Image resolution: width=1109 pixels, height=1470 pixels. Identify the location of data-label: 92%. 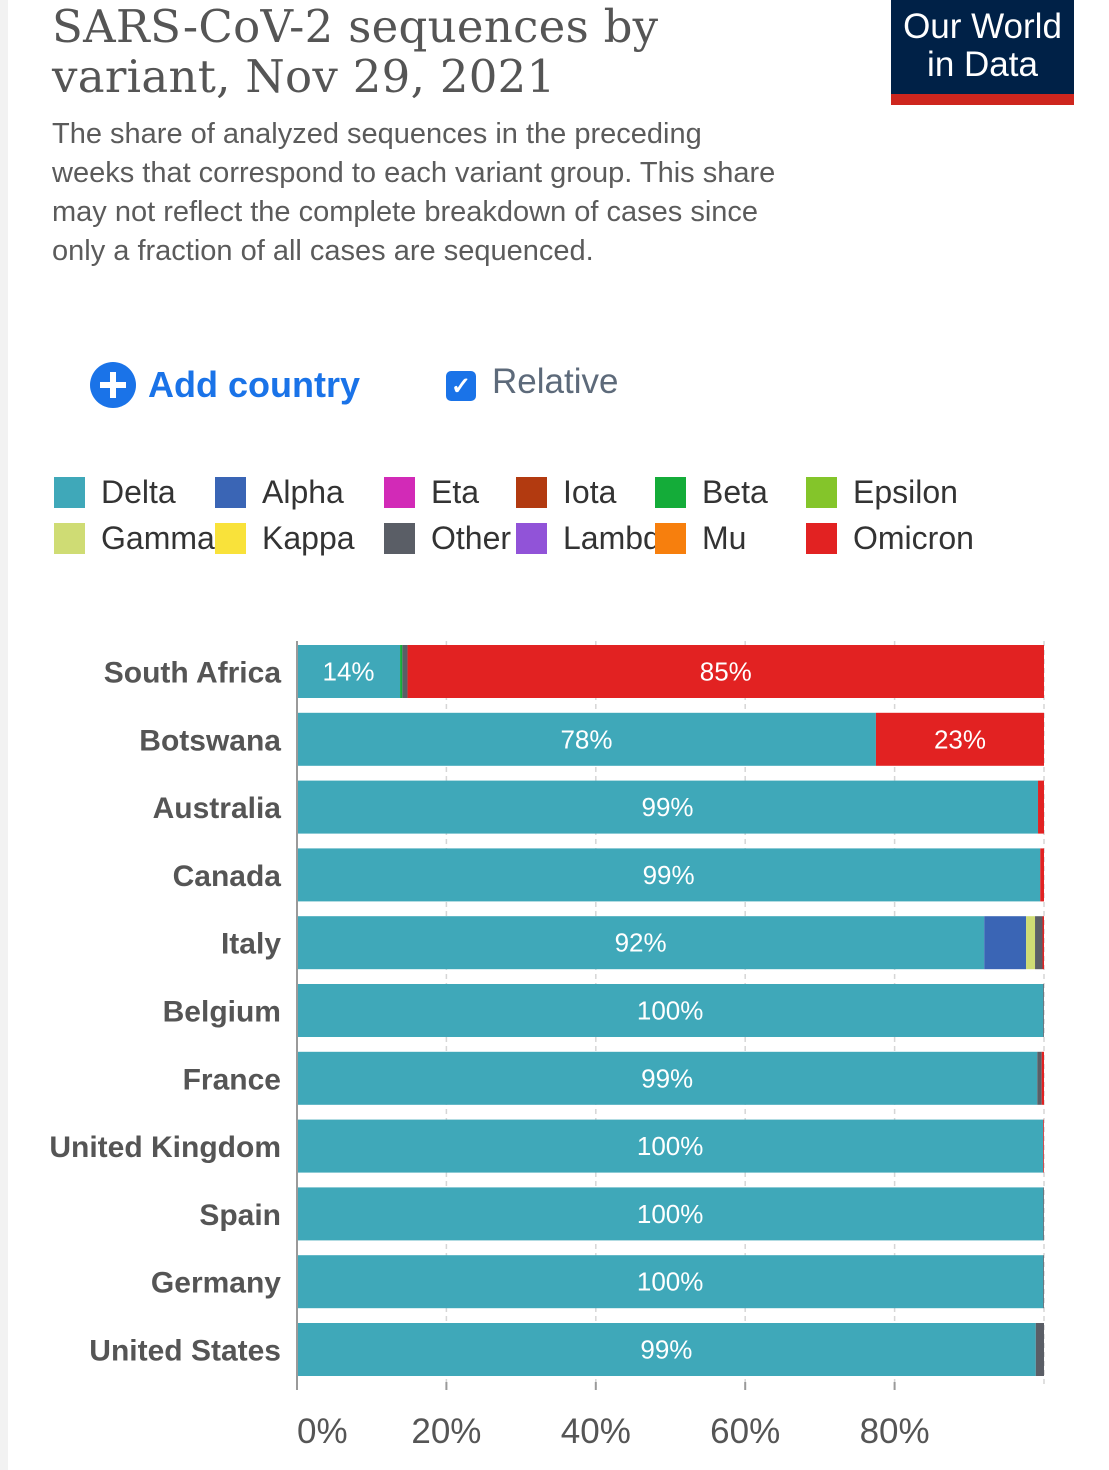
(641, 943).